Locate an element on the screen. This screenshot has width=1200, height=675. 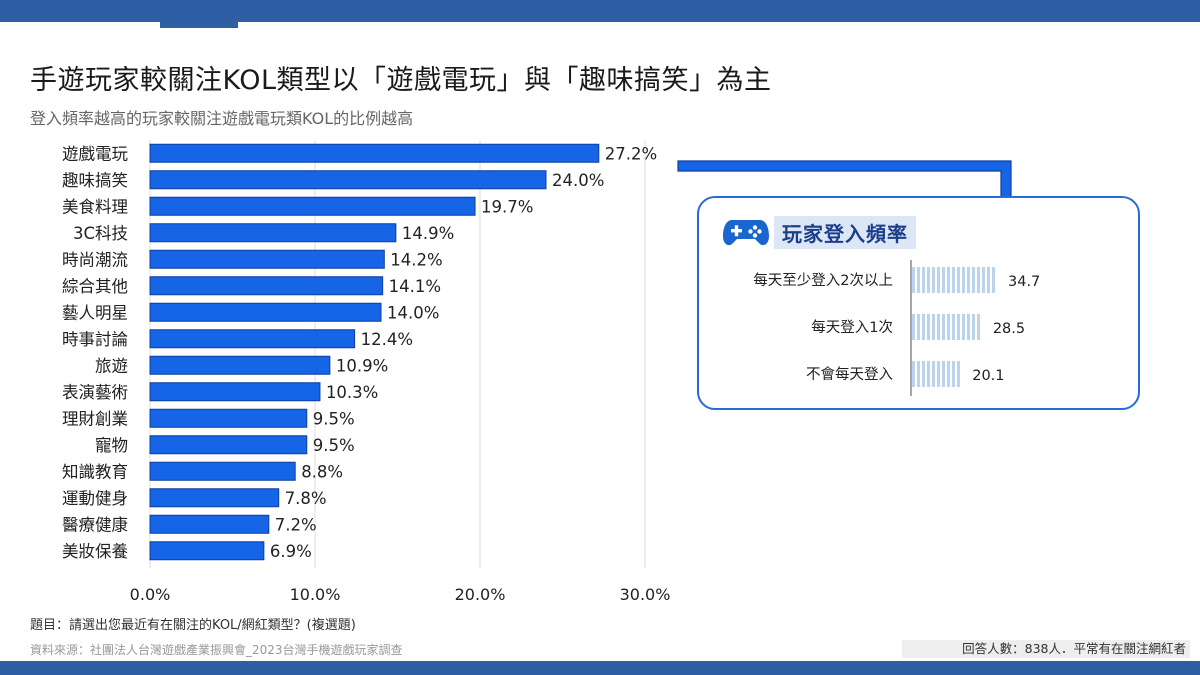
inset-value-label: 34.7 is located at coordinates (1024, 282).